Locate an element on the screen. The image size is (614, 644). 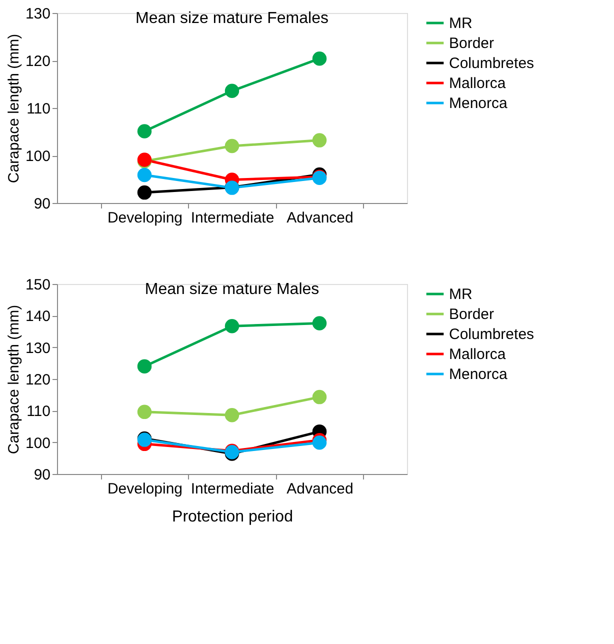
x-axis-title: Protection period is located at coordinates (232, 517).